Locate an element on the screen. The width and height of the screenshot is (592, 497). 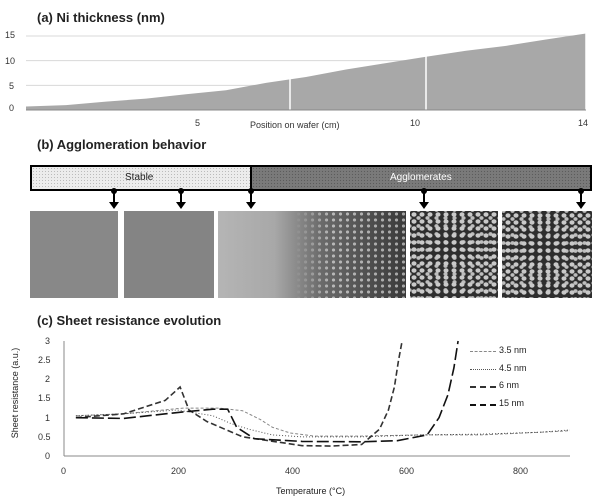
stable-label: Stable is located at coordinates (139, 177).